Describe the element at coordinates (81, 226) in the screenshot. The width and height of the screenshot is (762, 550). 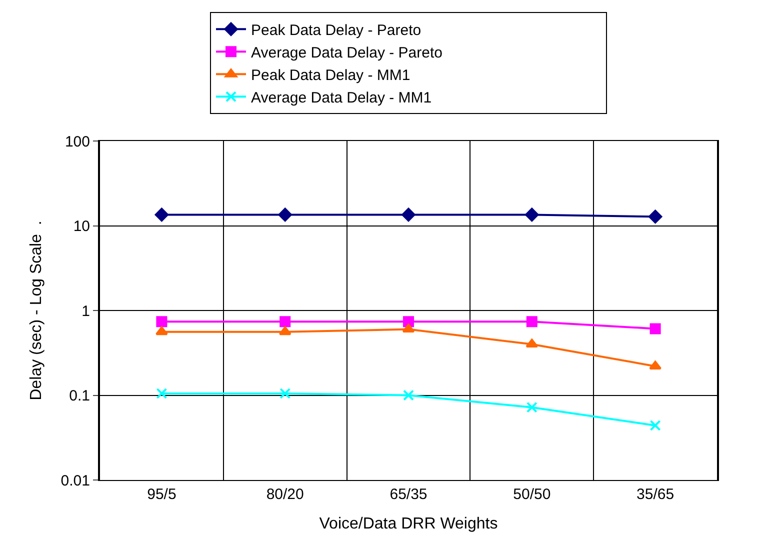
I see `y-tick-label: 10` at that location.